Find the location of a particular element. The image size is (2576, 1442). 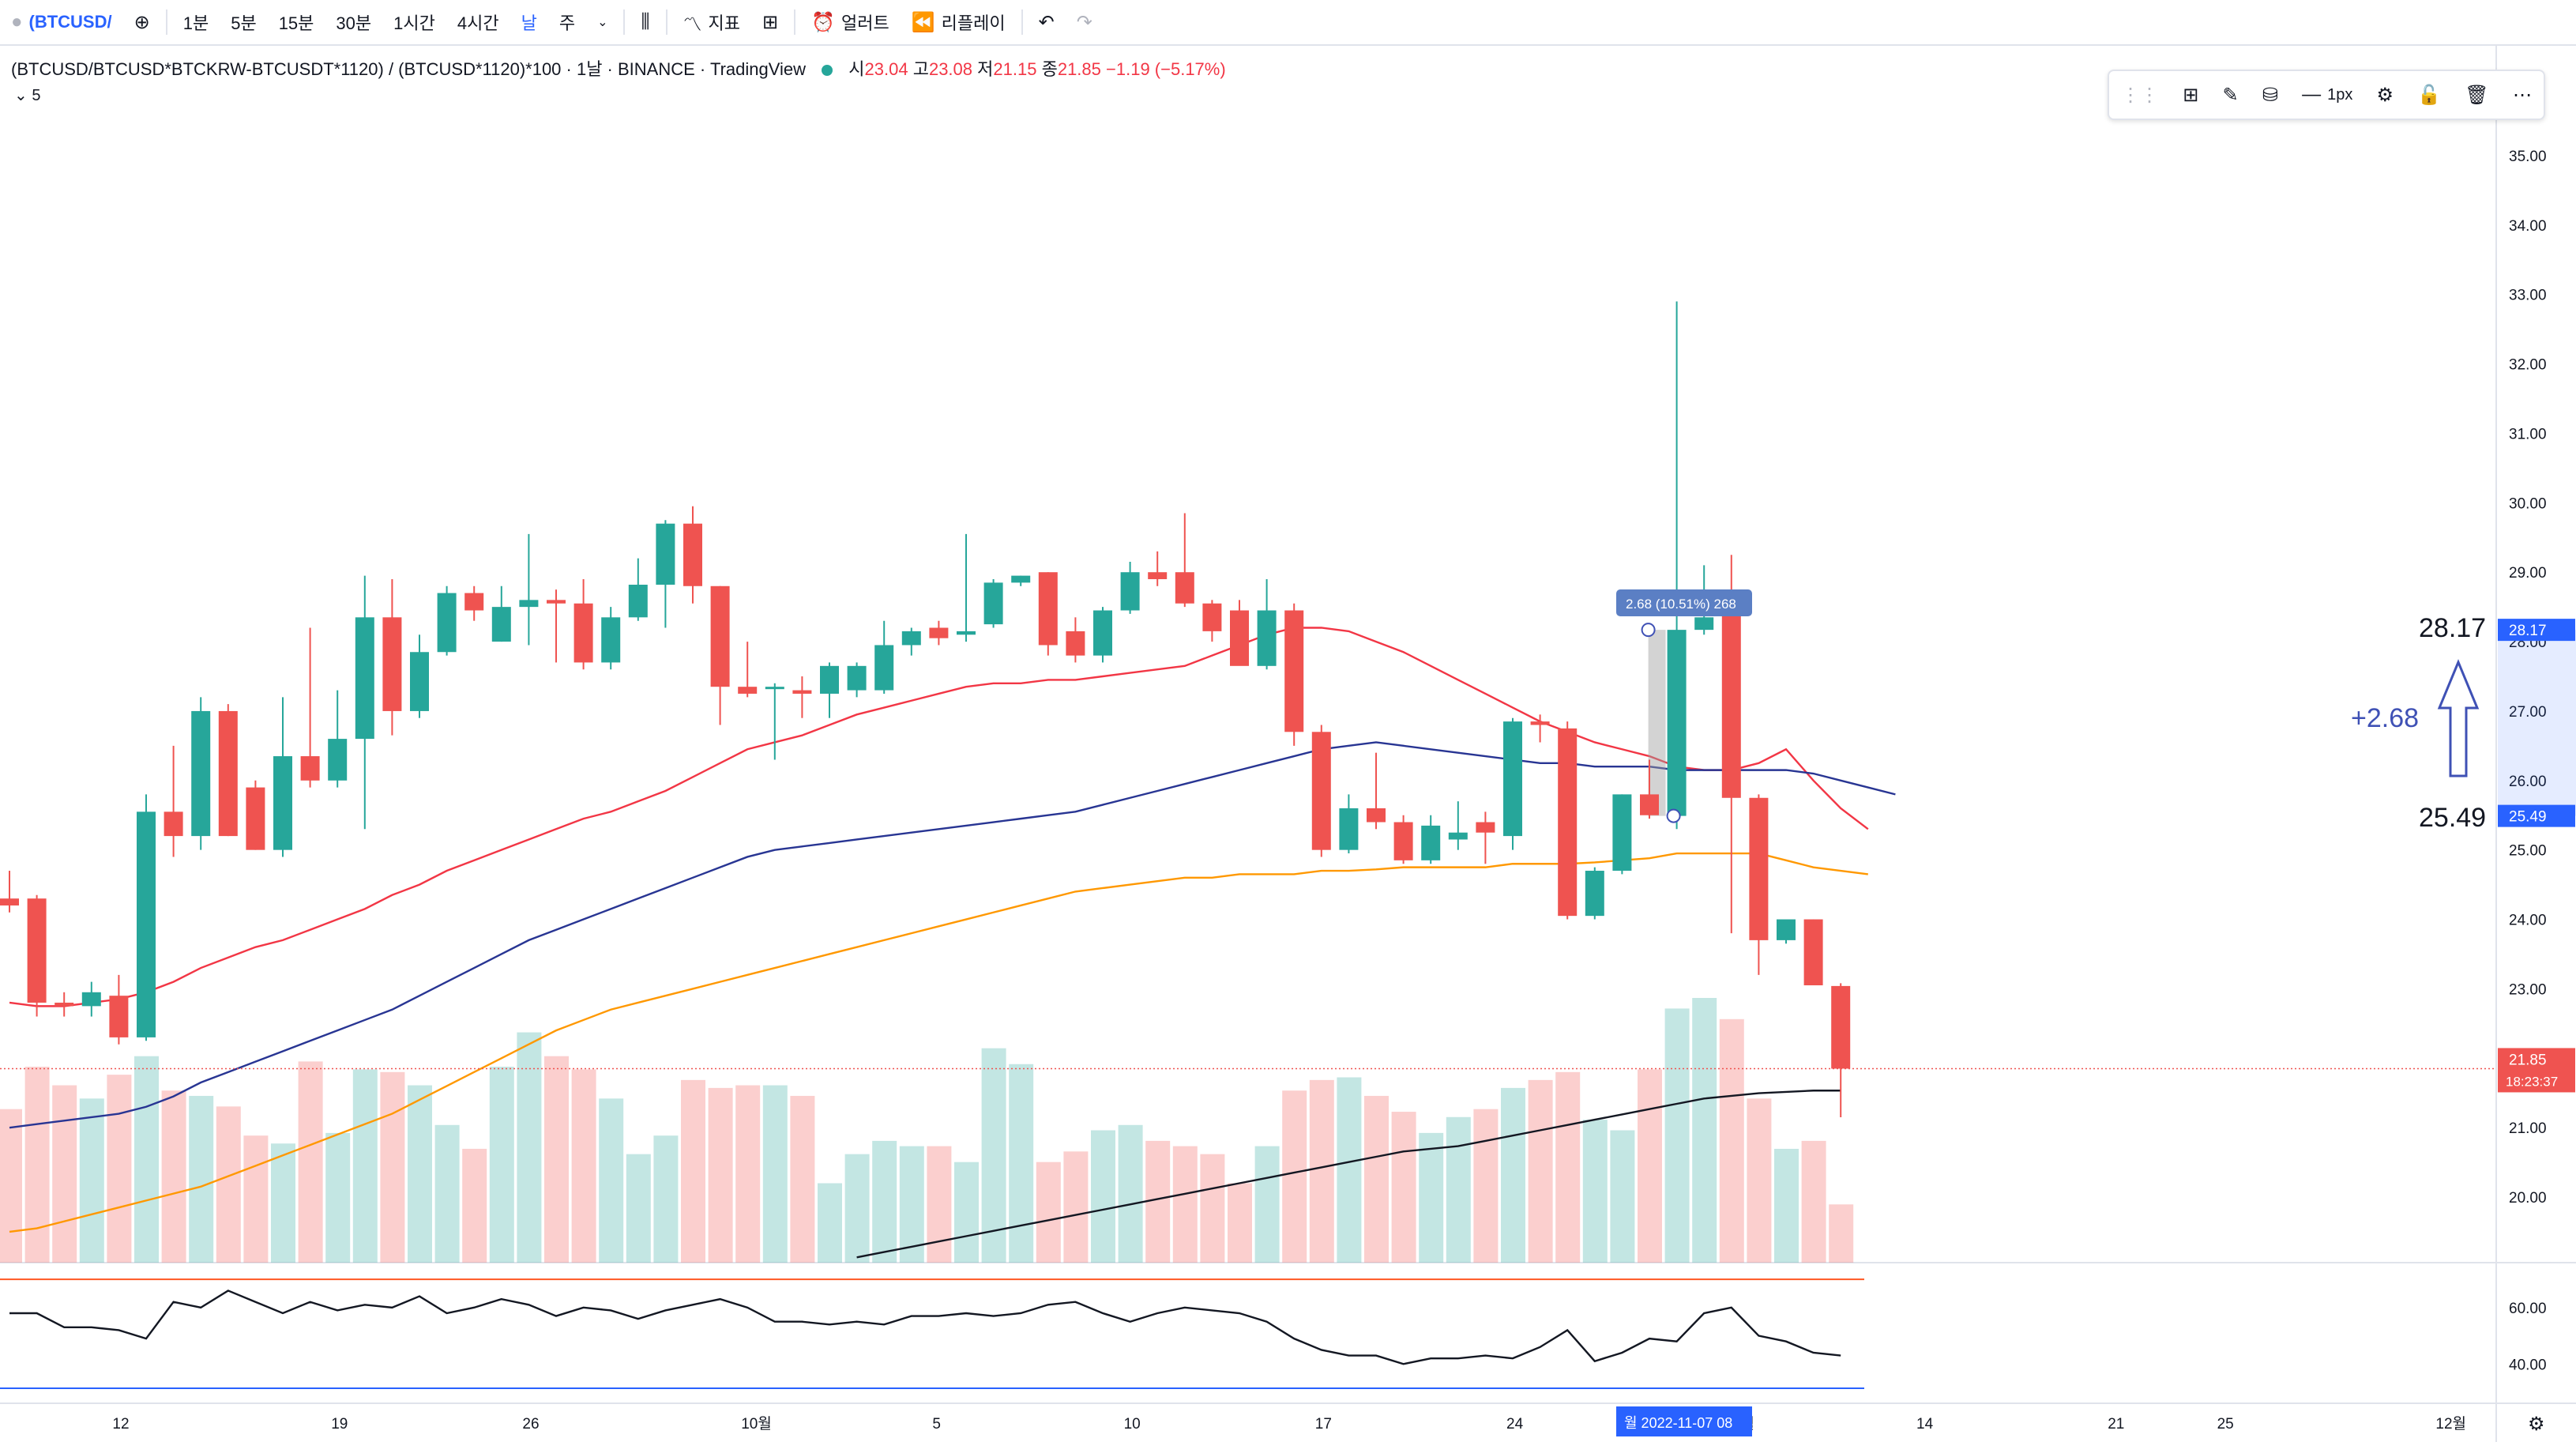

measure-label: 2.68 (10.51%) 268 is located at coordinates (1681, 604).